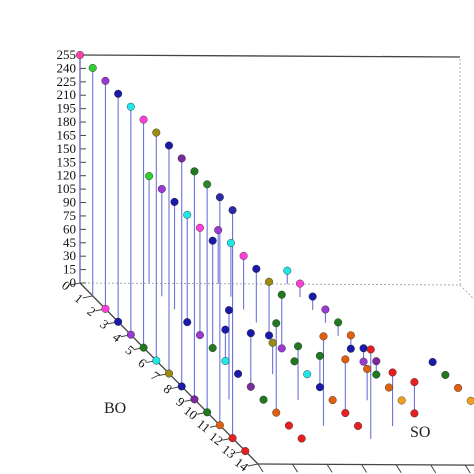 This screenshot has height=474, width=474. I want to click on floor-back-edge, so click(270, 284).